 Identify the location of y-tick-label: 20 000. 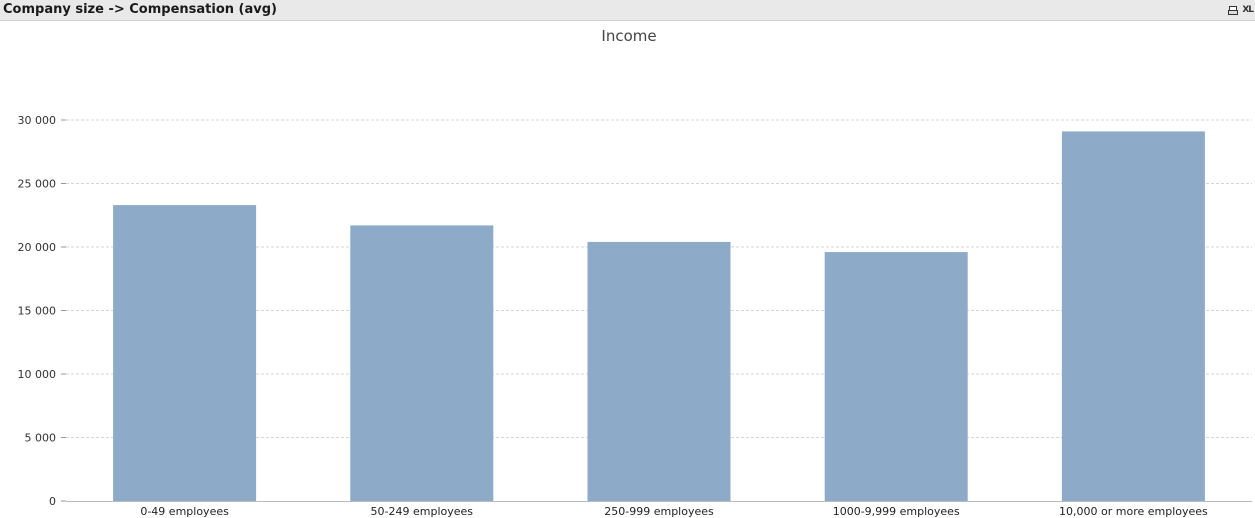
(37, 247).